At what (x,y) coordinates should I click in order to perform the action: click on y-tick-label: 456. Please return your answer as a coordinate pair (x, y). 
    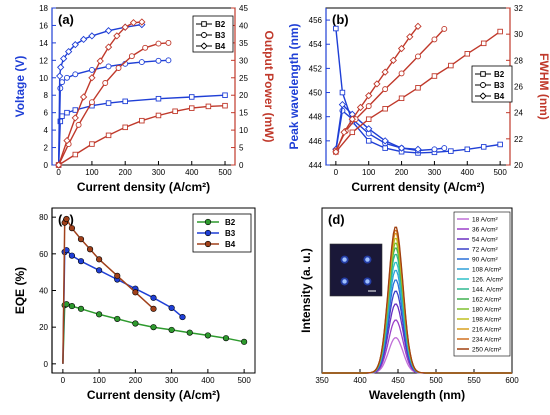
    Looking at the image, I should click on (316, 20).